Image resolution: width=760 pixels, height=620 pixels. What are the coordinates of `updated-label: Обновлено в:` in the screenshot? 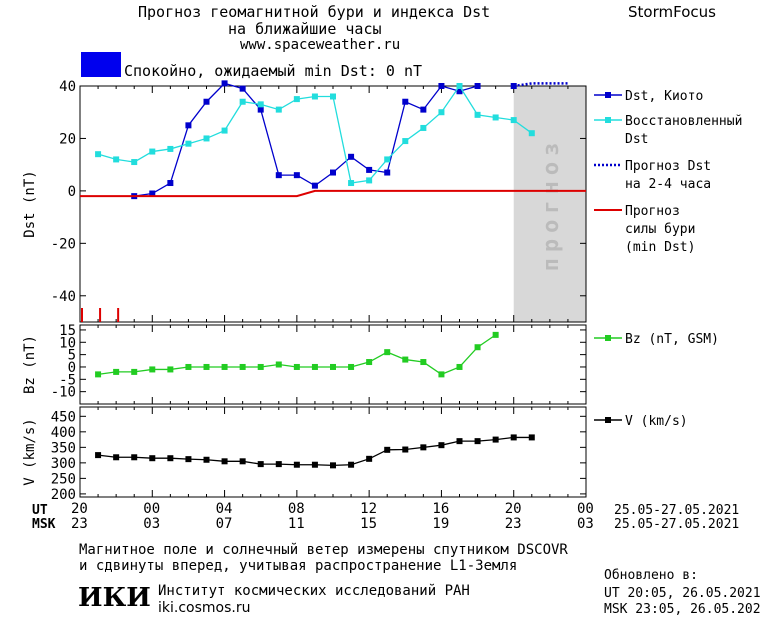 It's located at (651, 575).